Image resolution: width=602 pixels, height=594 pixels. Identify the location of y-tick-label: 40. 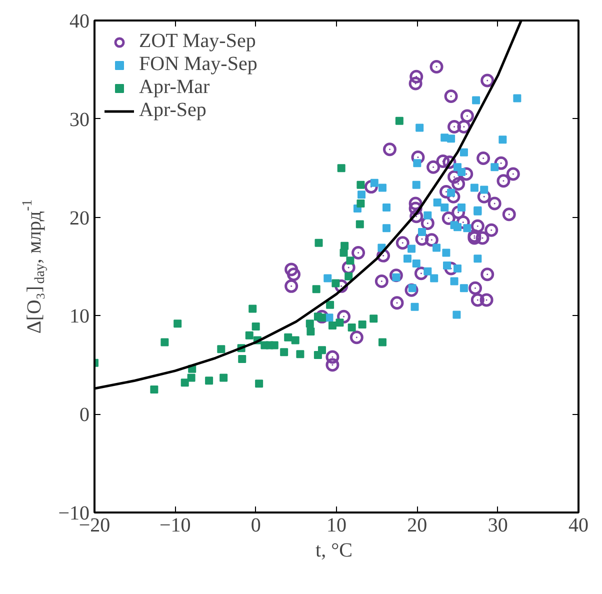
(80, 21).